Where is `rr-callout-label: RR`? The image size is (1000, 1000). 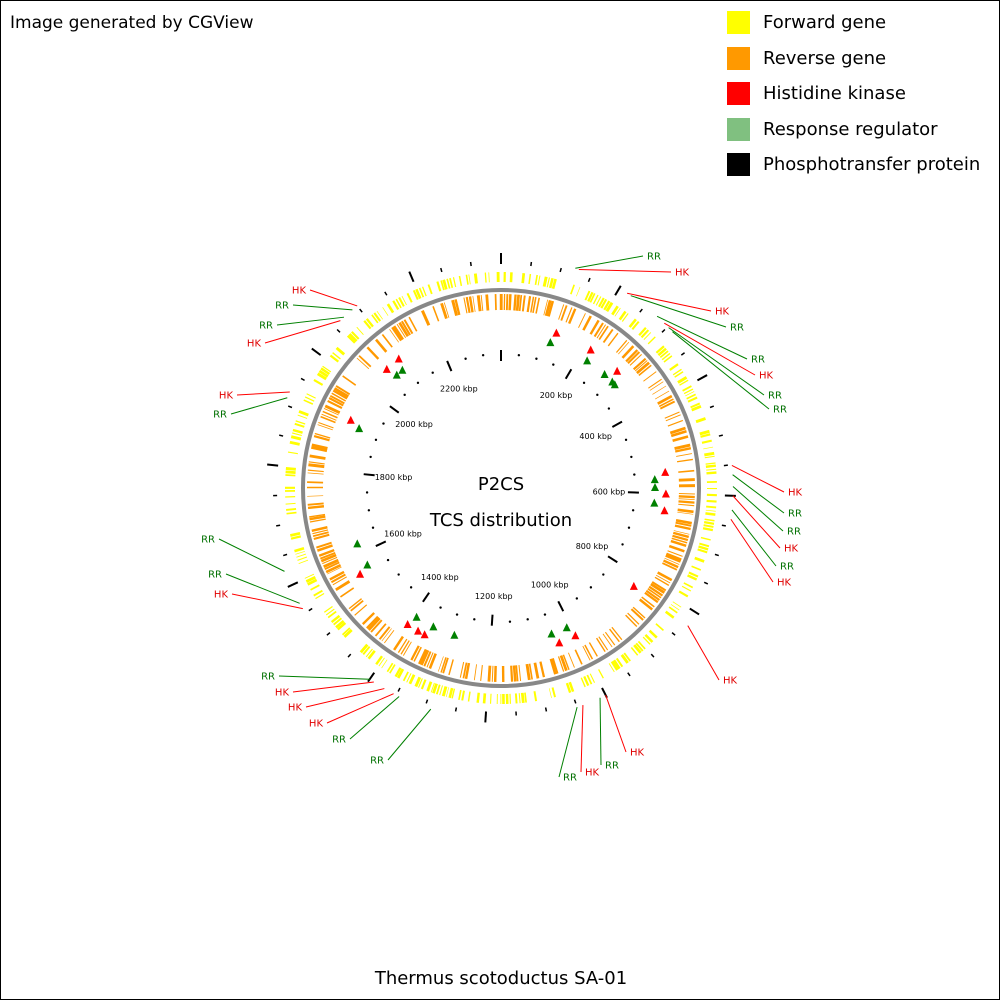
rr-callout-label: RR is located at coordinates (780, 410).